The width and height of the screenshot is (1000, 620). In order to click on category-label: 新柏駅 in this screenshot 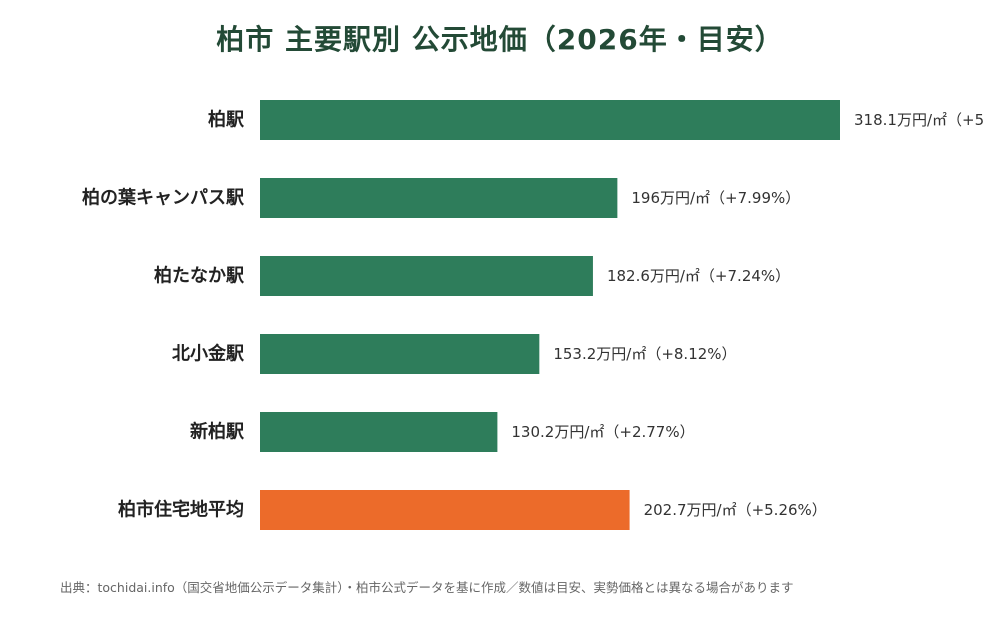, I will do `click(217, 432)`.